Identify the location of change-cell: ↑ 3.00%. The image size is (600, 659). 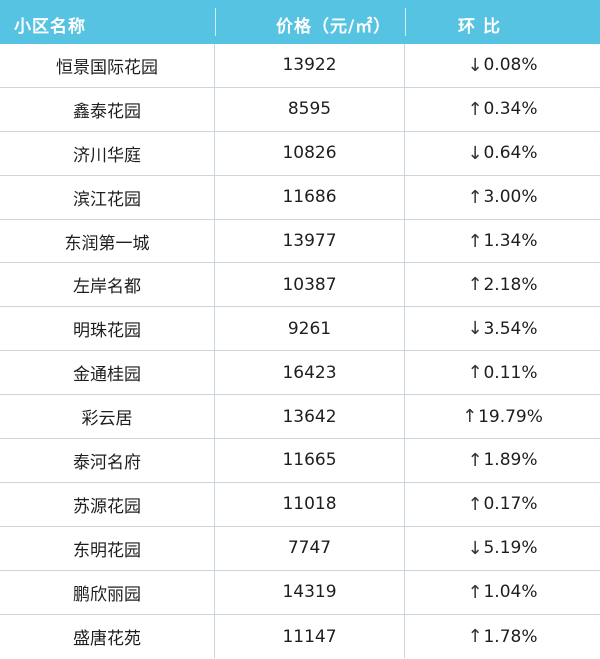
(502, 197).